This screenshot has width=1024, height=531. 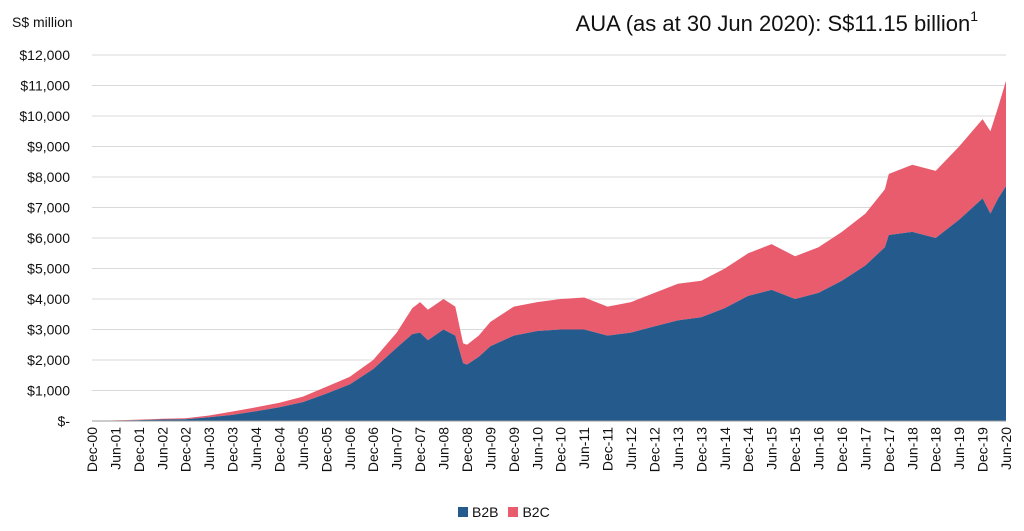 What do you see at coordinates (44, 116) in the screenshot?
I see `y-tick-label: $10,000` at bounding box center [44, 116].